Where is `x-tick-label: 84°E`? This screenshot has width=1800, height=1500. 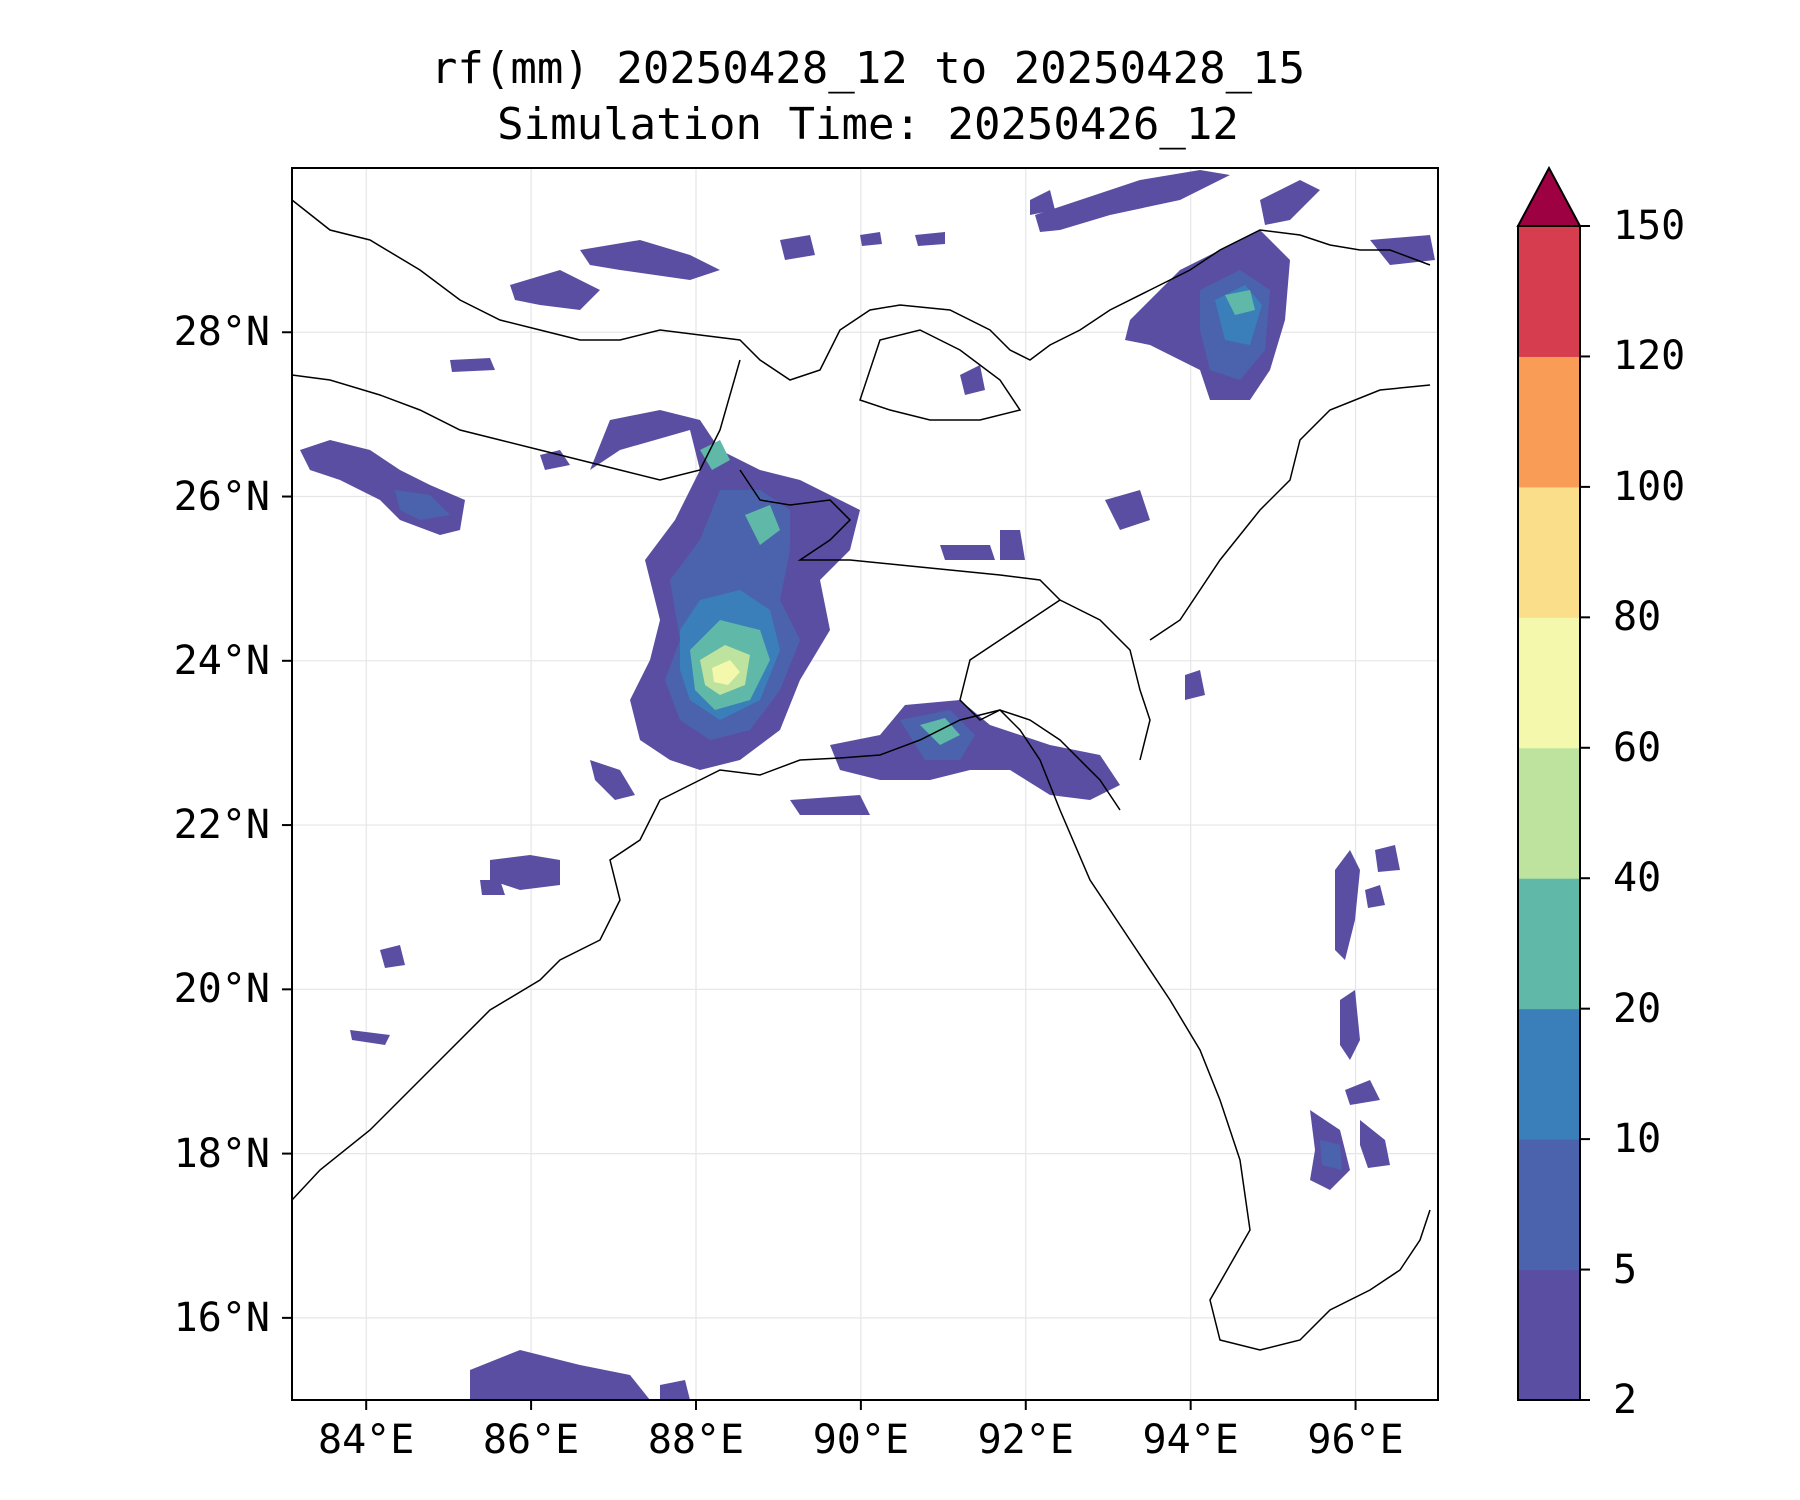 x-tick-label: 84°E is located at coordinates (366, 1440).